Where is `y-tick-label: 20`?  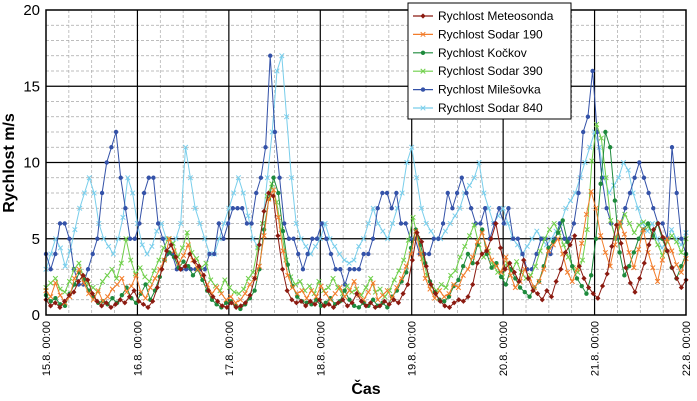 y-tick-label: 20 is located at coordinates (31, 10).